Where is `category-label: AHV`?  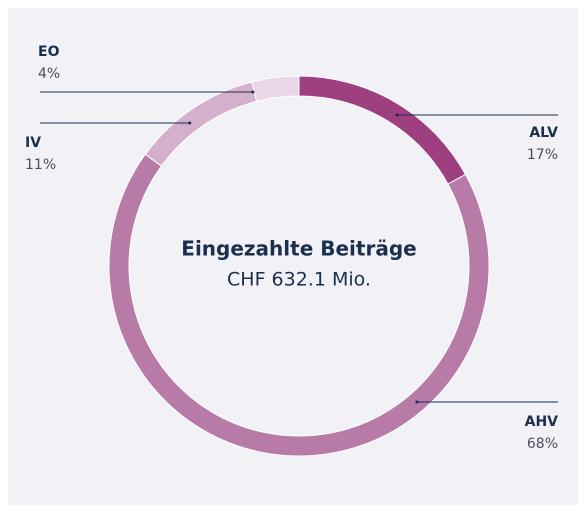
category-label: AHV is located at coordinates (542, 422).